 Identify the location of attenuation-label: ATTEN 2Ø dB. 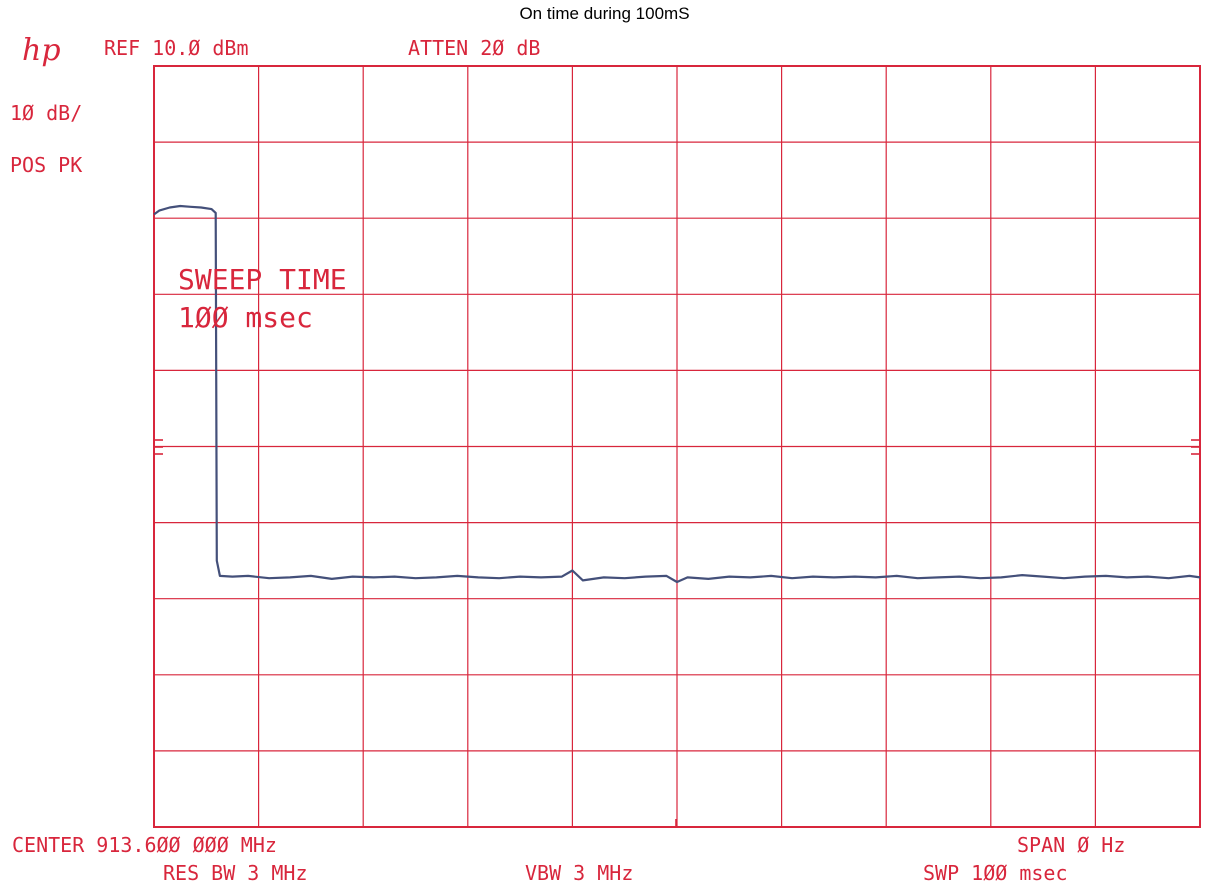
(474, 48).